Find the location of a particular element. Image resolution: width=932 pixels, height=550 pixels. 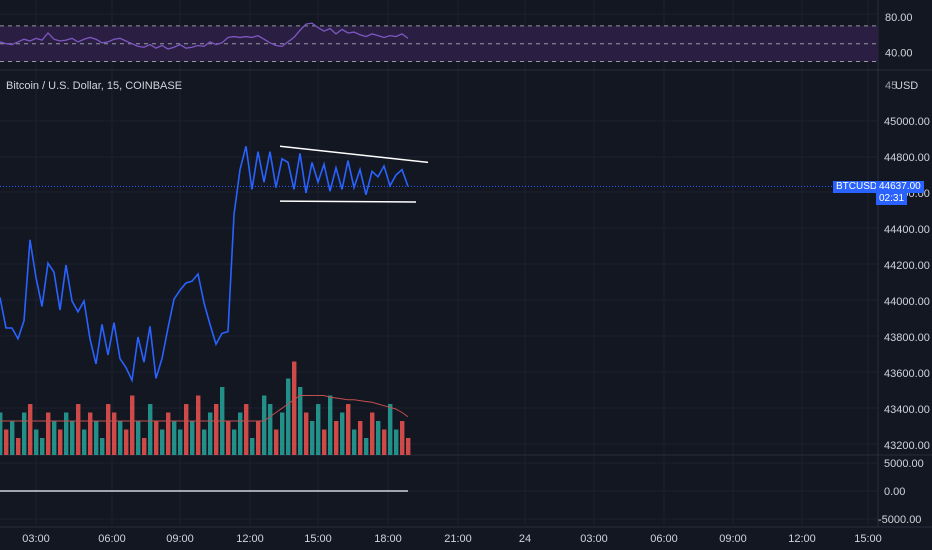

symbol-title: Bitcoin / U.S. Dollar, 15, COINBASE is located at coordinates (94, 86).